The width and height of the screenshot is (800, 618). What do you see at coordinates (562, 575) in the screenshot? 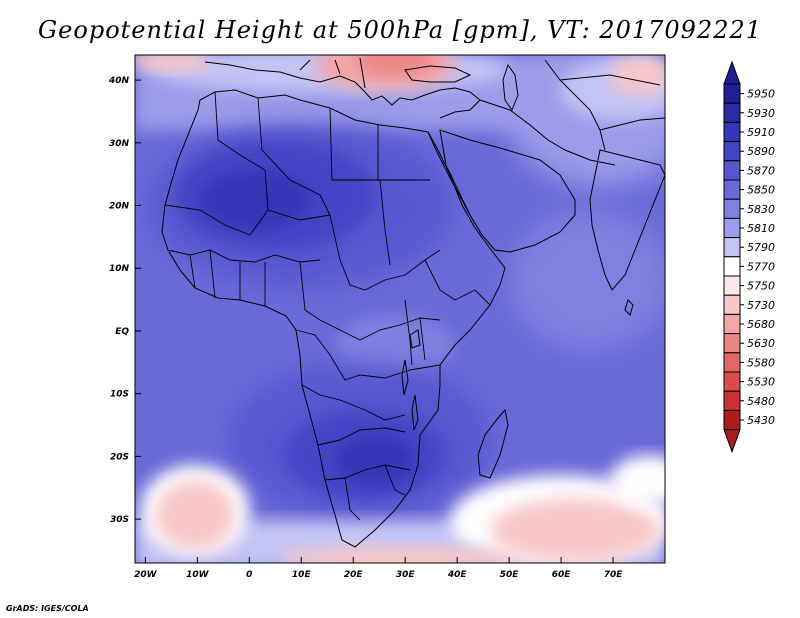
I see `lon-tick-label: 60E` at bounding box center [562, 575].